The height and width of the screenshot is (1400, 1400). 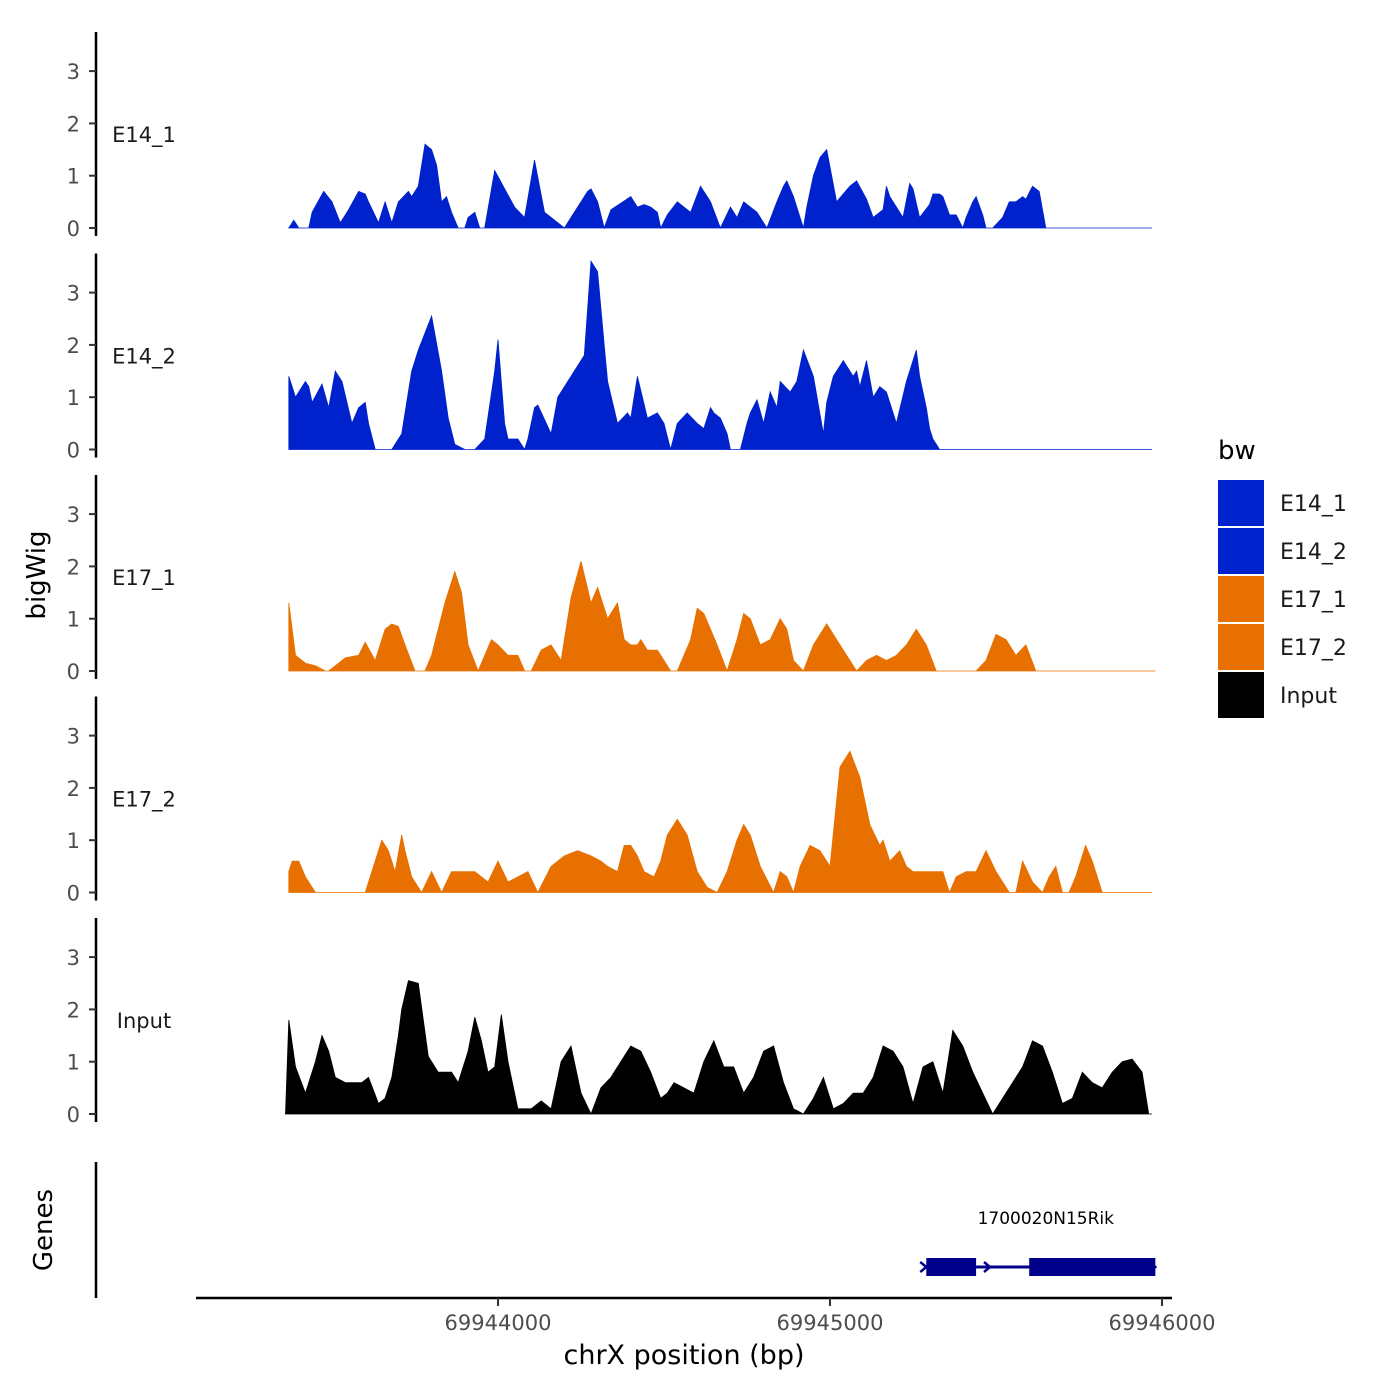 What do you see at coordinates (1313, 648) in the screenshot?
I see `legend-label: E17_2` at bounding box center [1313, 648].